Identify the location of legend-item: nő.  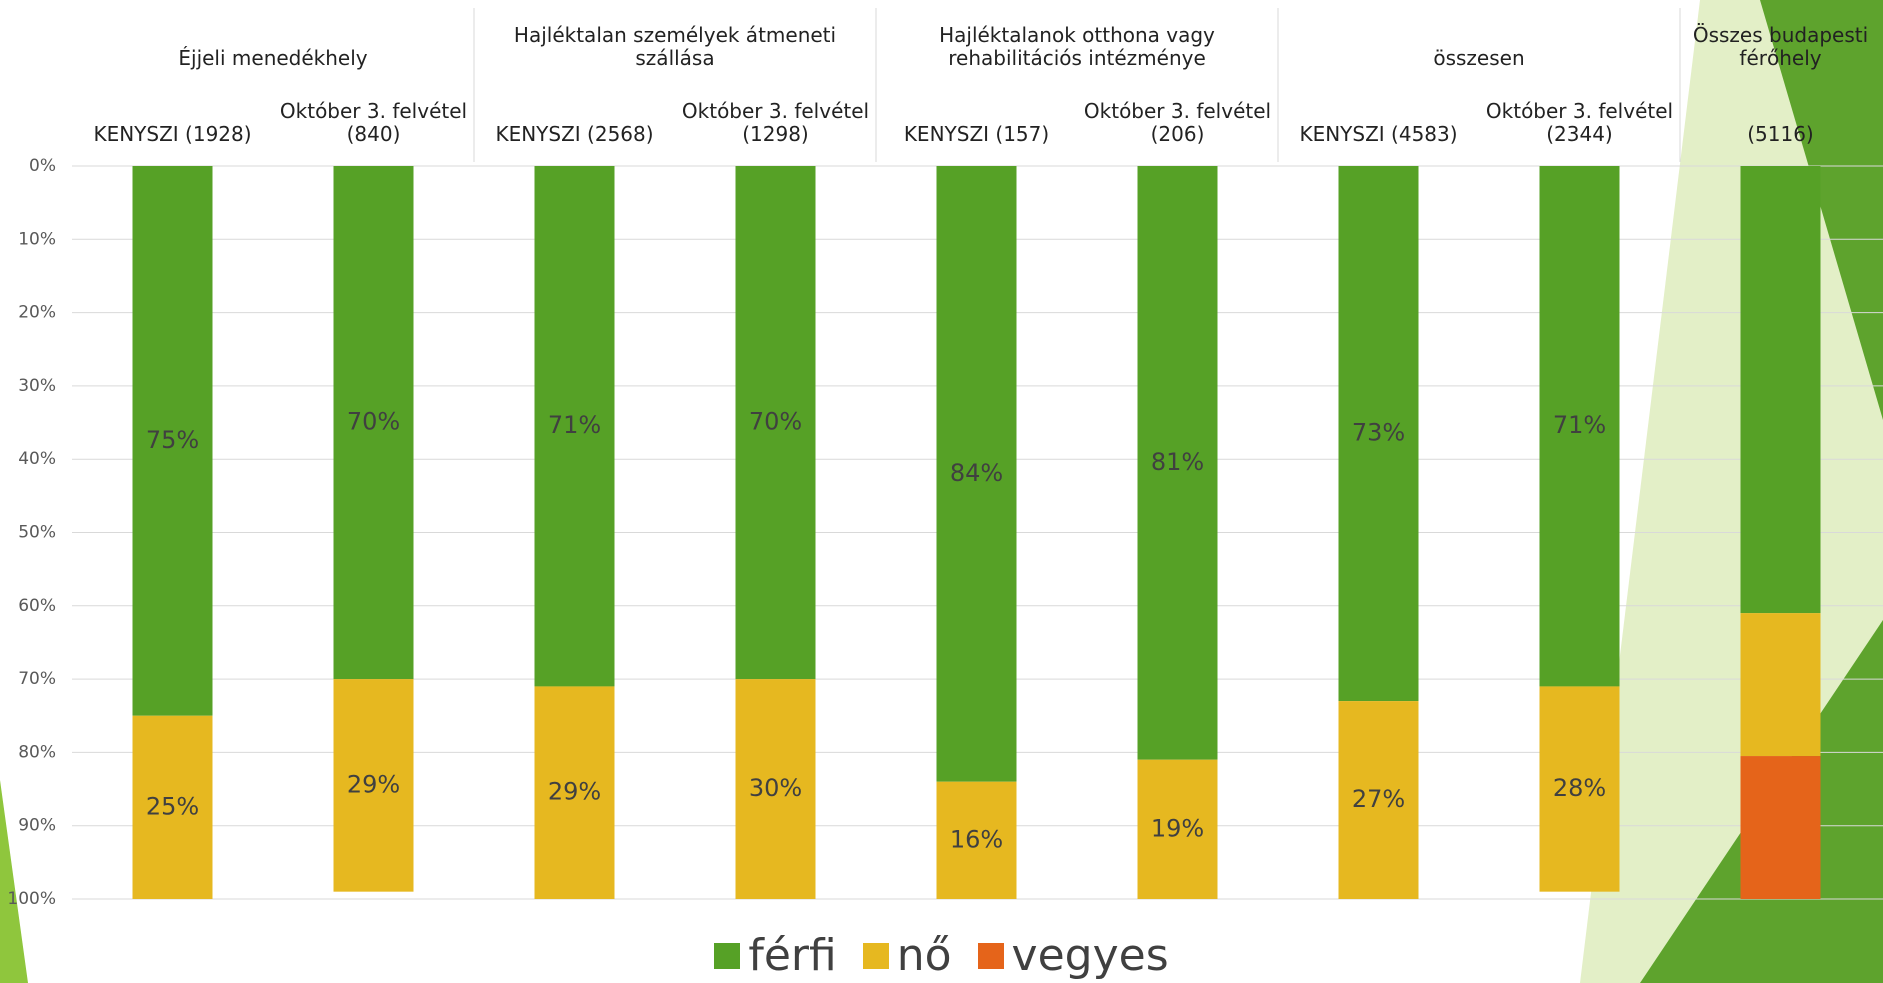
(907, 955).